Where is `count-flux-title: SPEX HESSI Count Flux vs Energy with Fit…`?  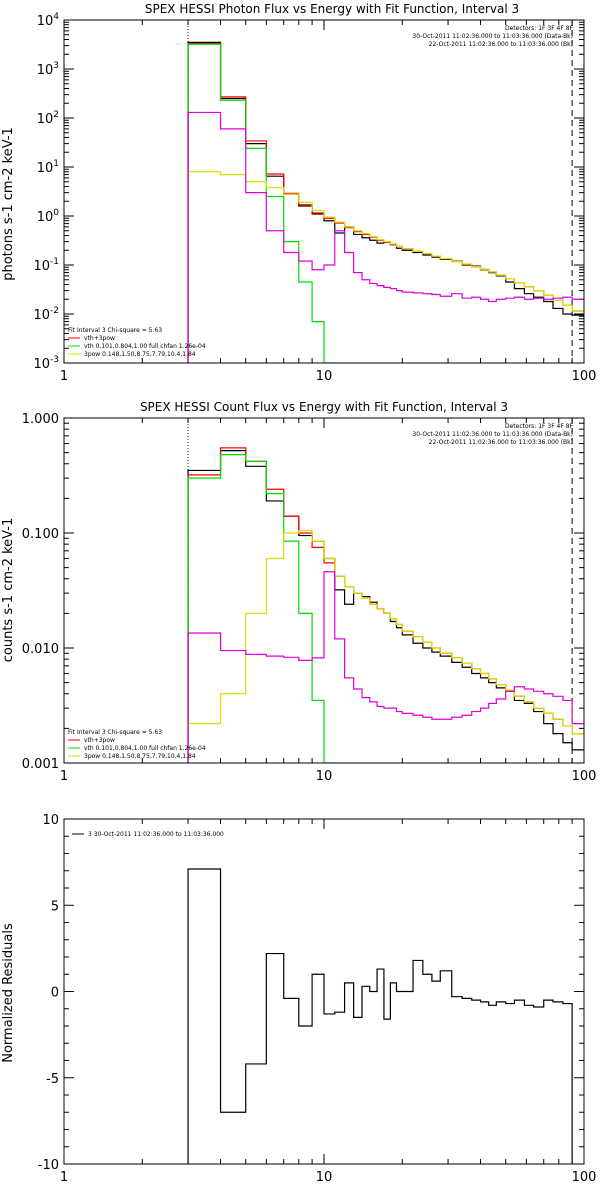
count-flux-title: SPEX HESSI Count Flux vs Energy with Fit… is located at coordinates (324, 407).